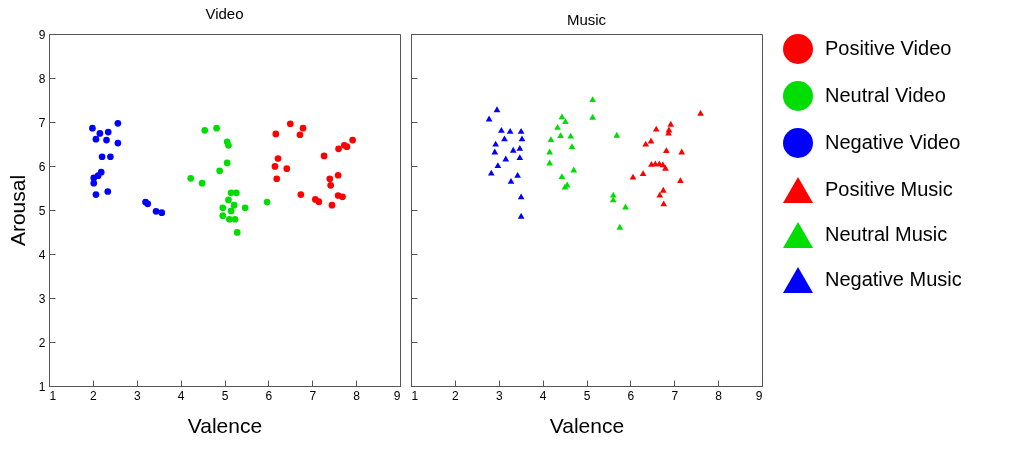 This screenshot has width=1011, height=455. Describe the element at coordinates (885, 95) in the screenshot. I see `legend-label: Neutral Video` at that location.